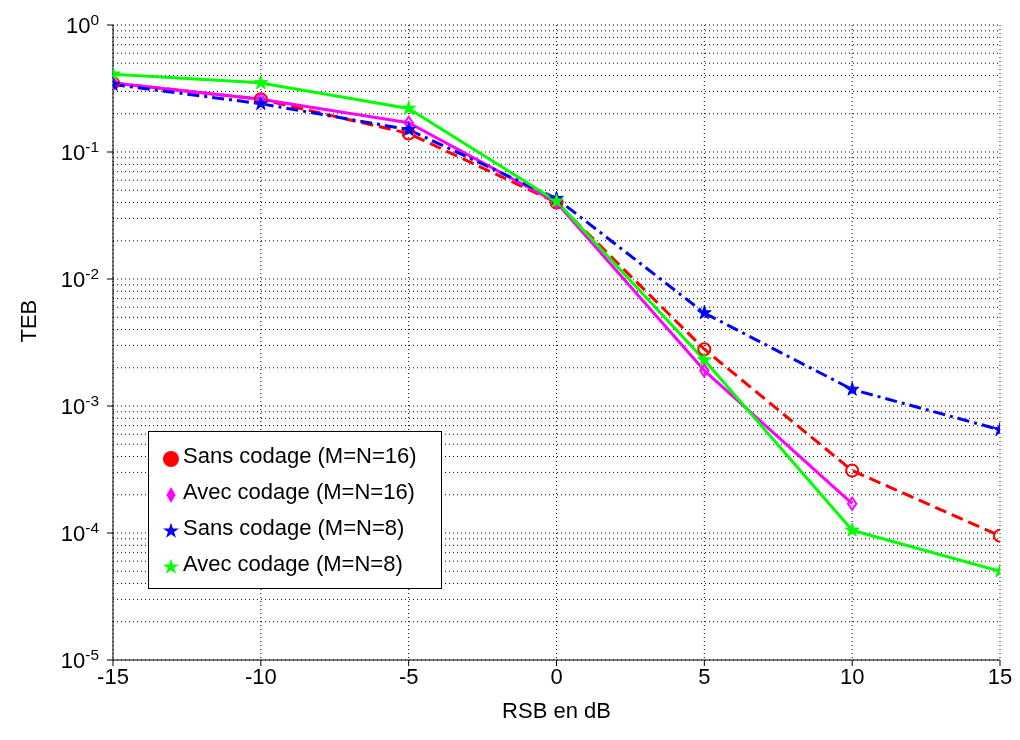 This screenshot has height=740, width=1020. What do you see at coordinates (80, 532) in the screenshot?
I see `y-tick-label: 10$^{-4}$` at bounding box center [80, 532].